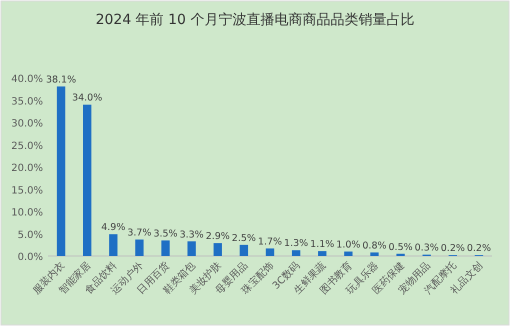  What do you see at coordinates (192, 234) in the screenshot?
I see `data-label: 3.3%` at bounding box center [192, 234].